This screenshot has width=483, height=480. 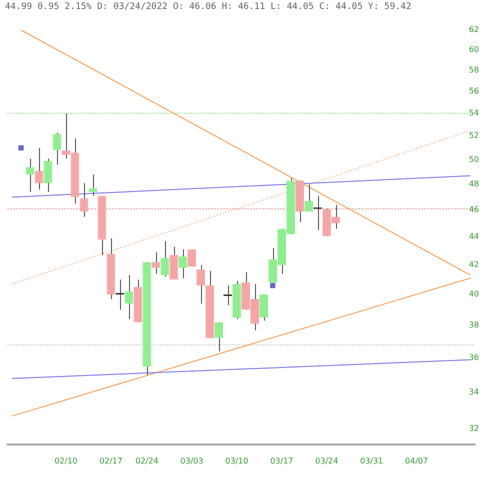 What do you see at coordinates (326, 461) in the screenshot?
I see `x-tick-label: 03/24` at bounding box center [326, 461].